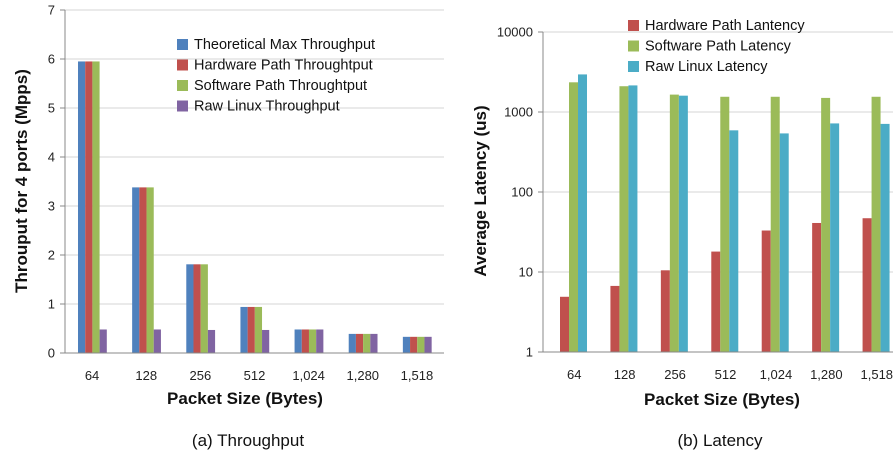 This screenshot has width=893, height=458. Describe the element at coordinates (722, 399) in the screenshot. I see `latency-x-axis-title: Packet Size (Bytes)` at that location.